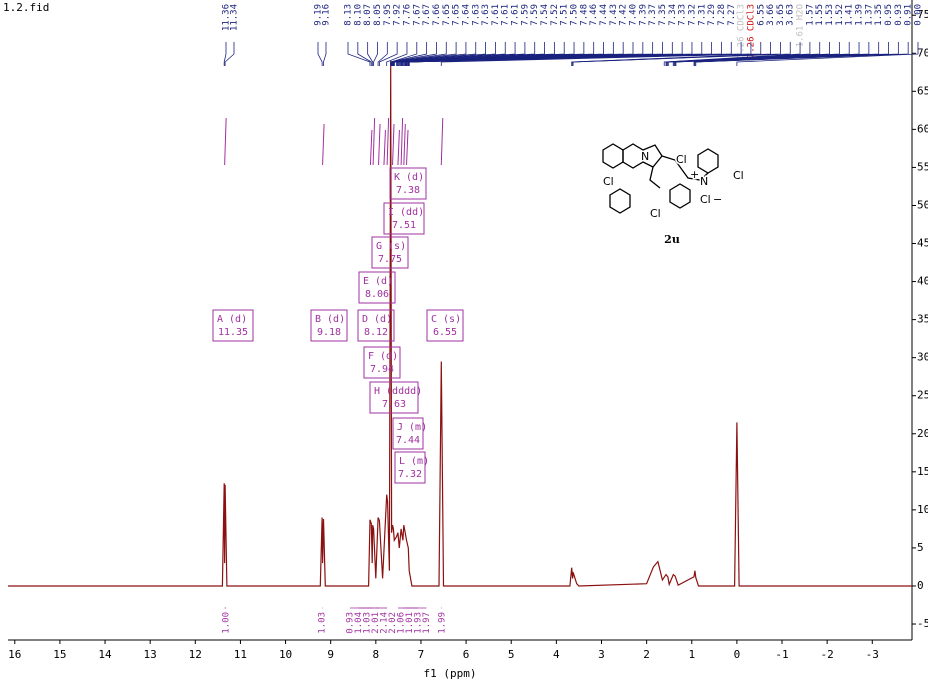  I want to click on multiplet-shift: 8.12, so click(376, 332).